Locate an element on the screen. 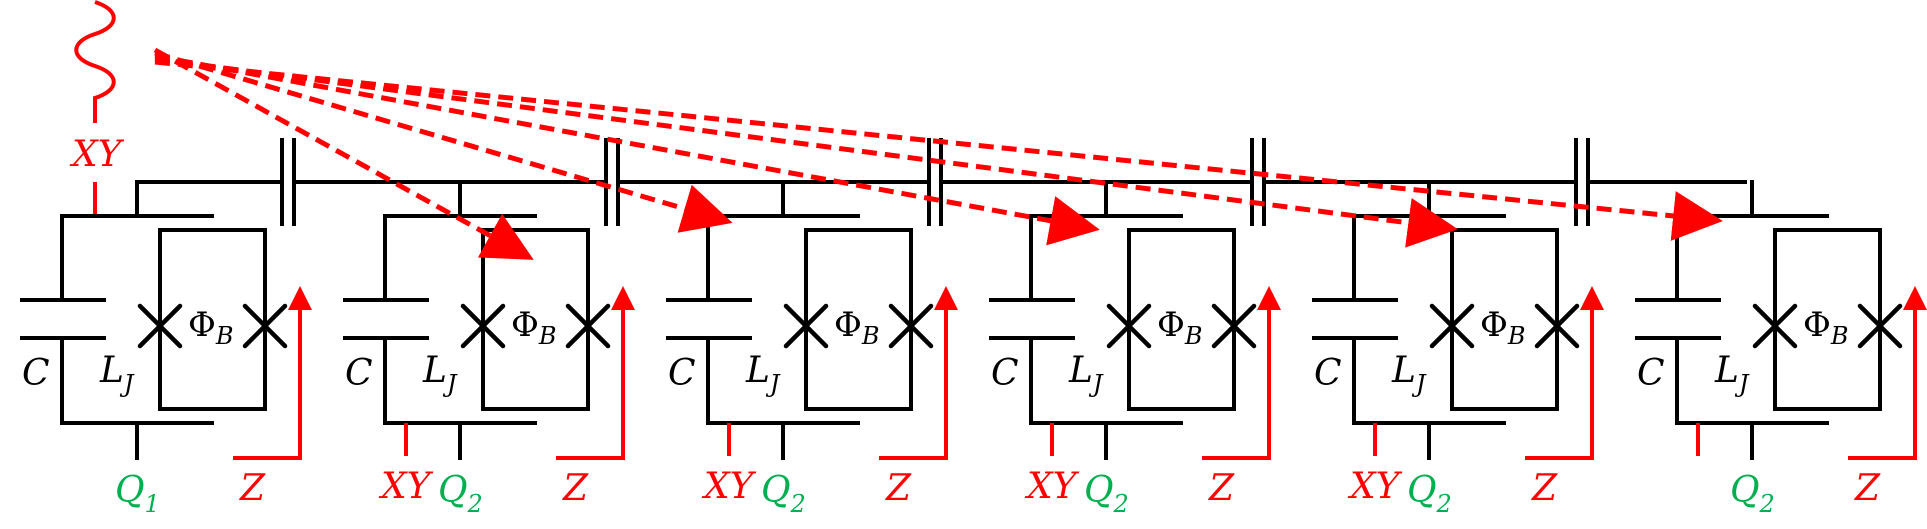 This screenshot has height=529, width=1927. microwave-waveform-icon is located at coordinates (95, 61).